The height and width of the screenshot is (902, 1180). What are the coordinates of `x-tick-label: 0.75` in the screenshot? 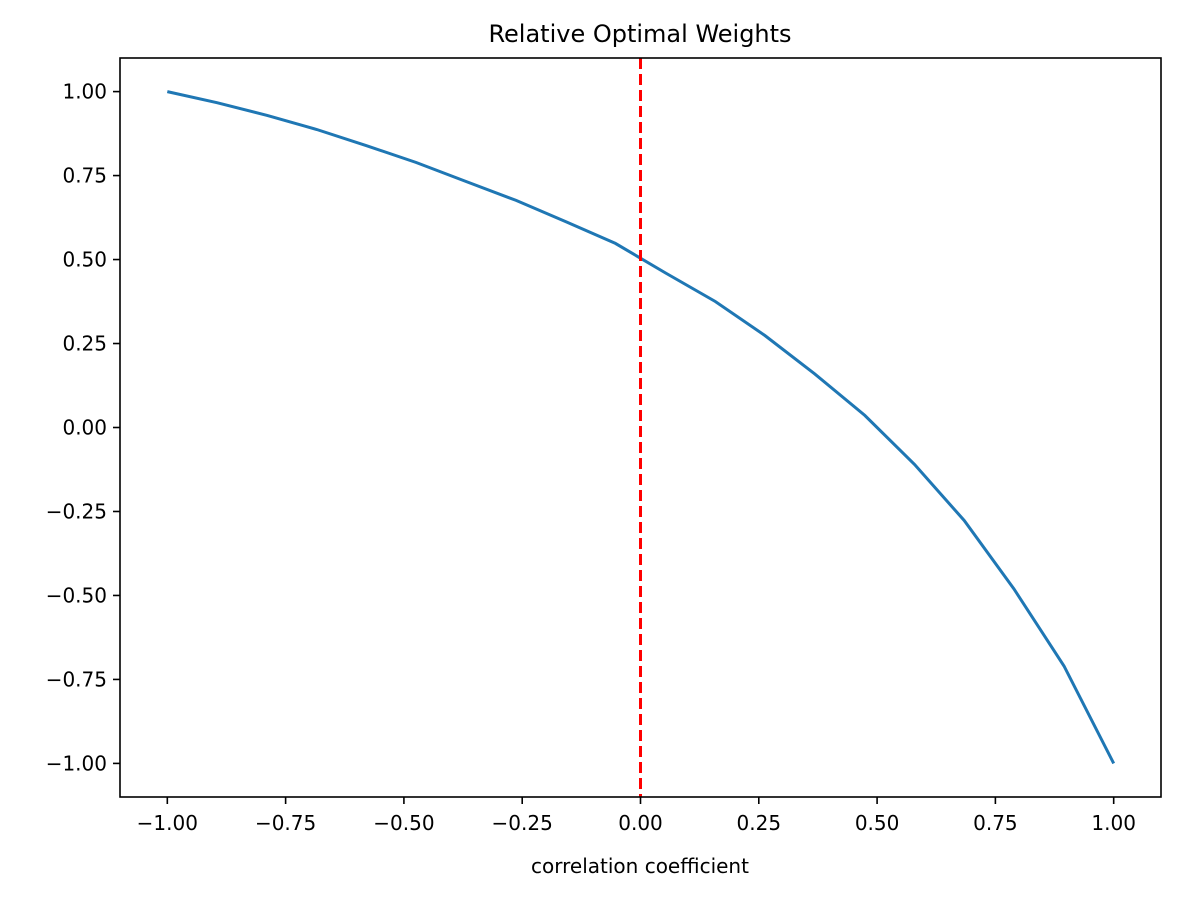 It's located at (995, 823).